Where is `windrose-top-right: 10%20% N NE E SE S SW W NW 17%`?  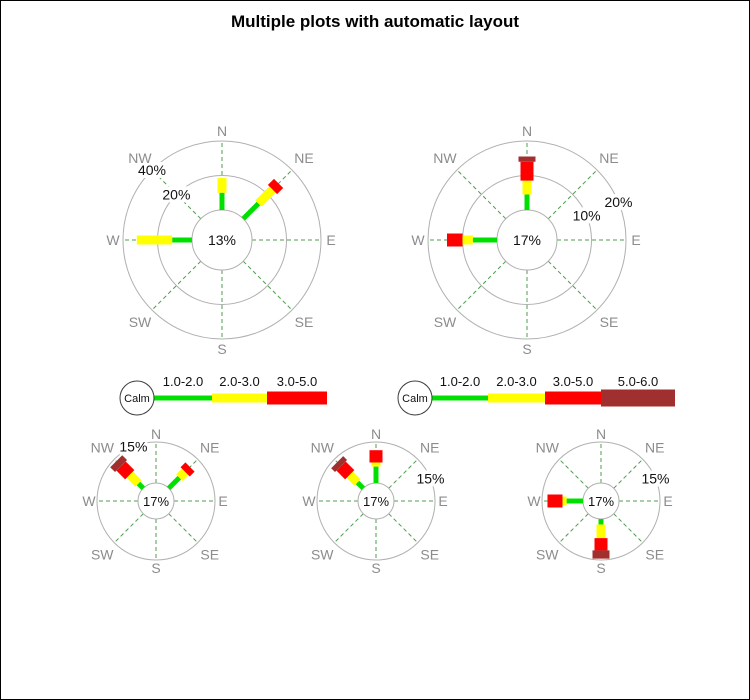
windrose-top-right: 10%20% N NE E SE S SW W NW 17% is located at coordinates (525, 240).